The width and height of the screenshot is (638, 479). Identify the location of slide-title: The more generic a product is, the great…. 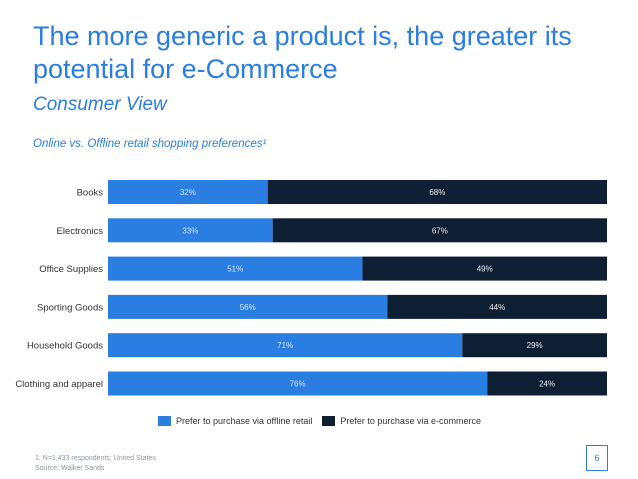
(302, 52).